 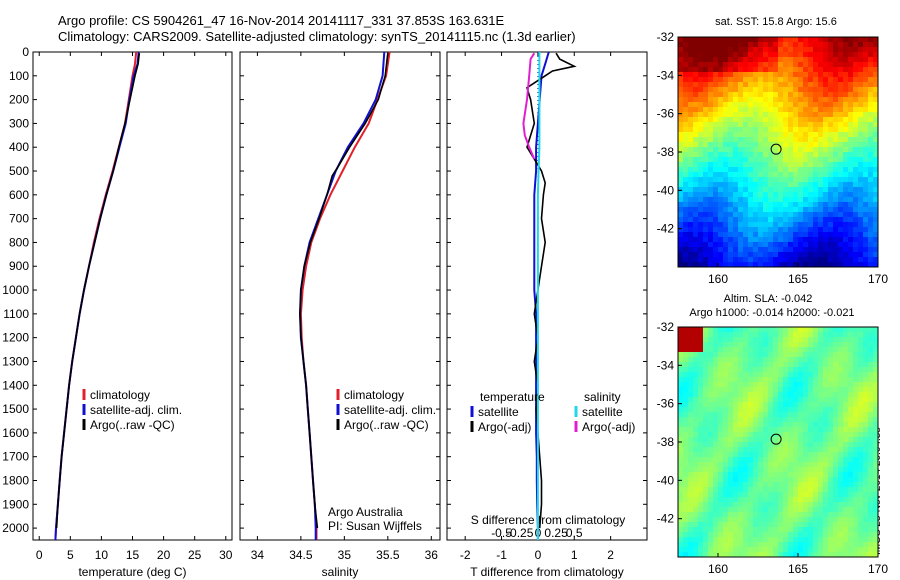 What do you see at coordinates (388, 555) in the screenshot?
I see `x-tick-label: 35.5` at bounding box center [388, 555].